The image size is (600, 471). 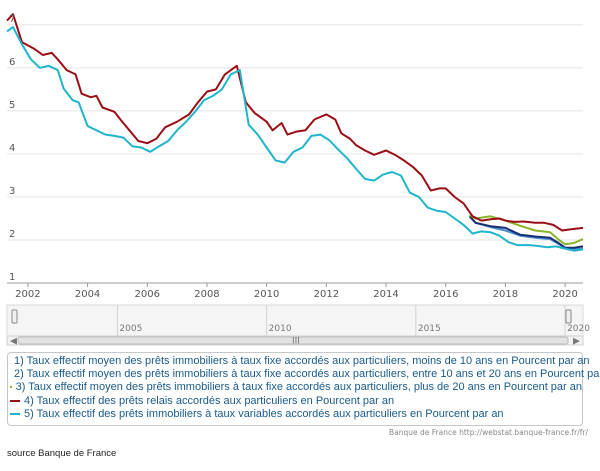 I want to click on scrollbar-grip-icon: III, so click(x=296, y=342).